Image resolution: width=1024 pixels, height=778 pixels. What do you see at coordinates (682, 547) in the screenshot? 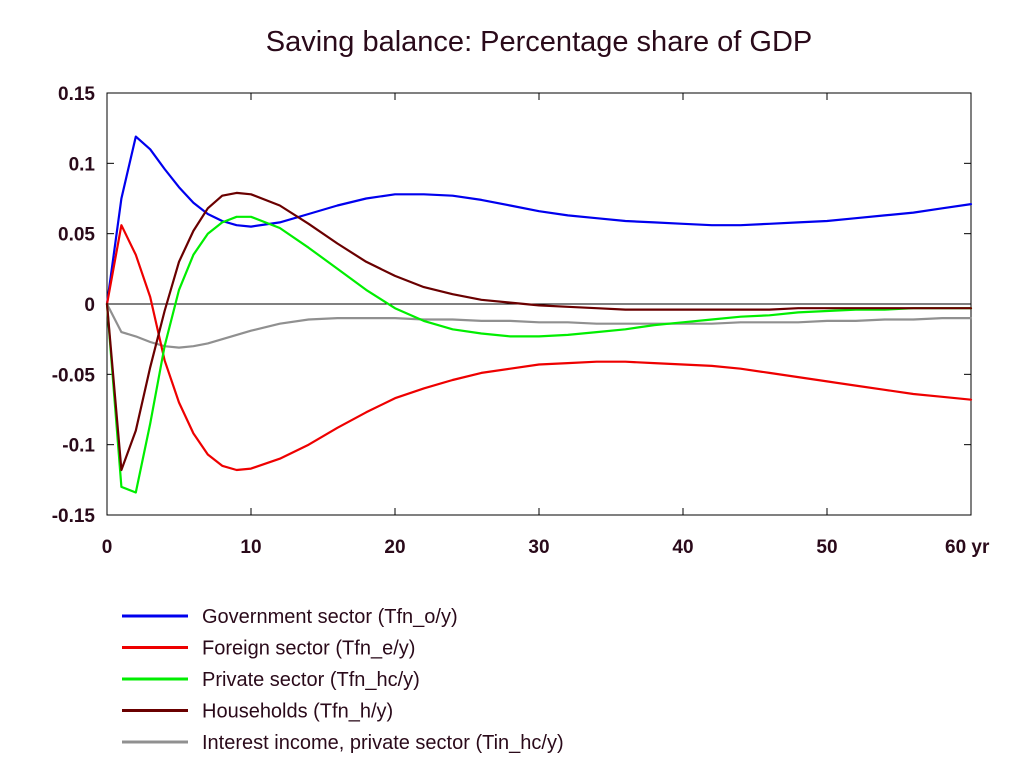
I see `x-tick-label: 40` at bounding box center [682, 547].